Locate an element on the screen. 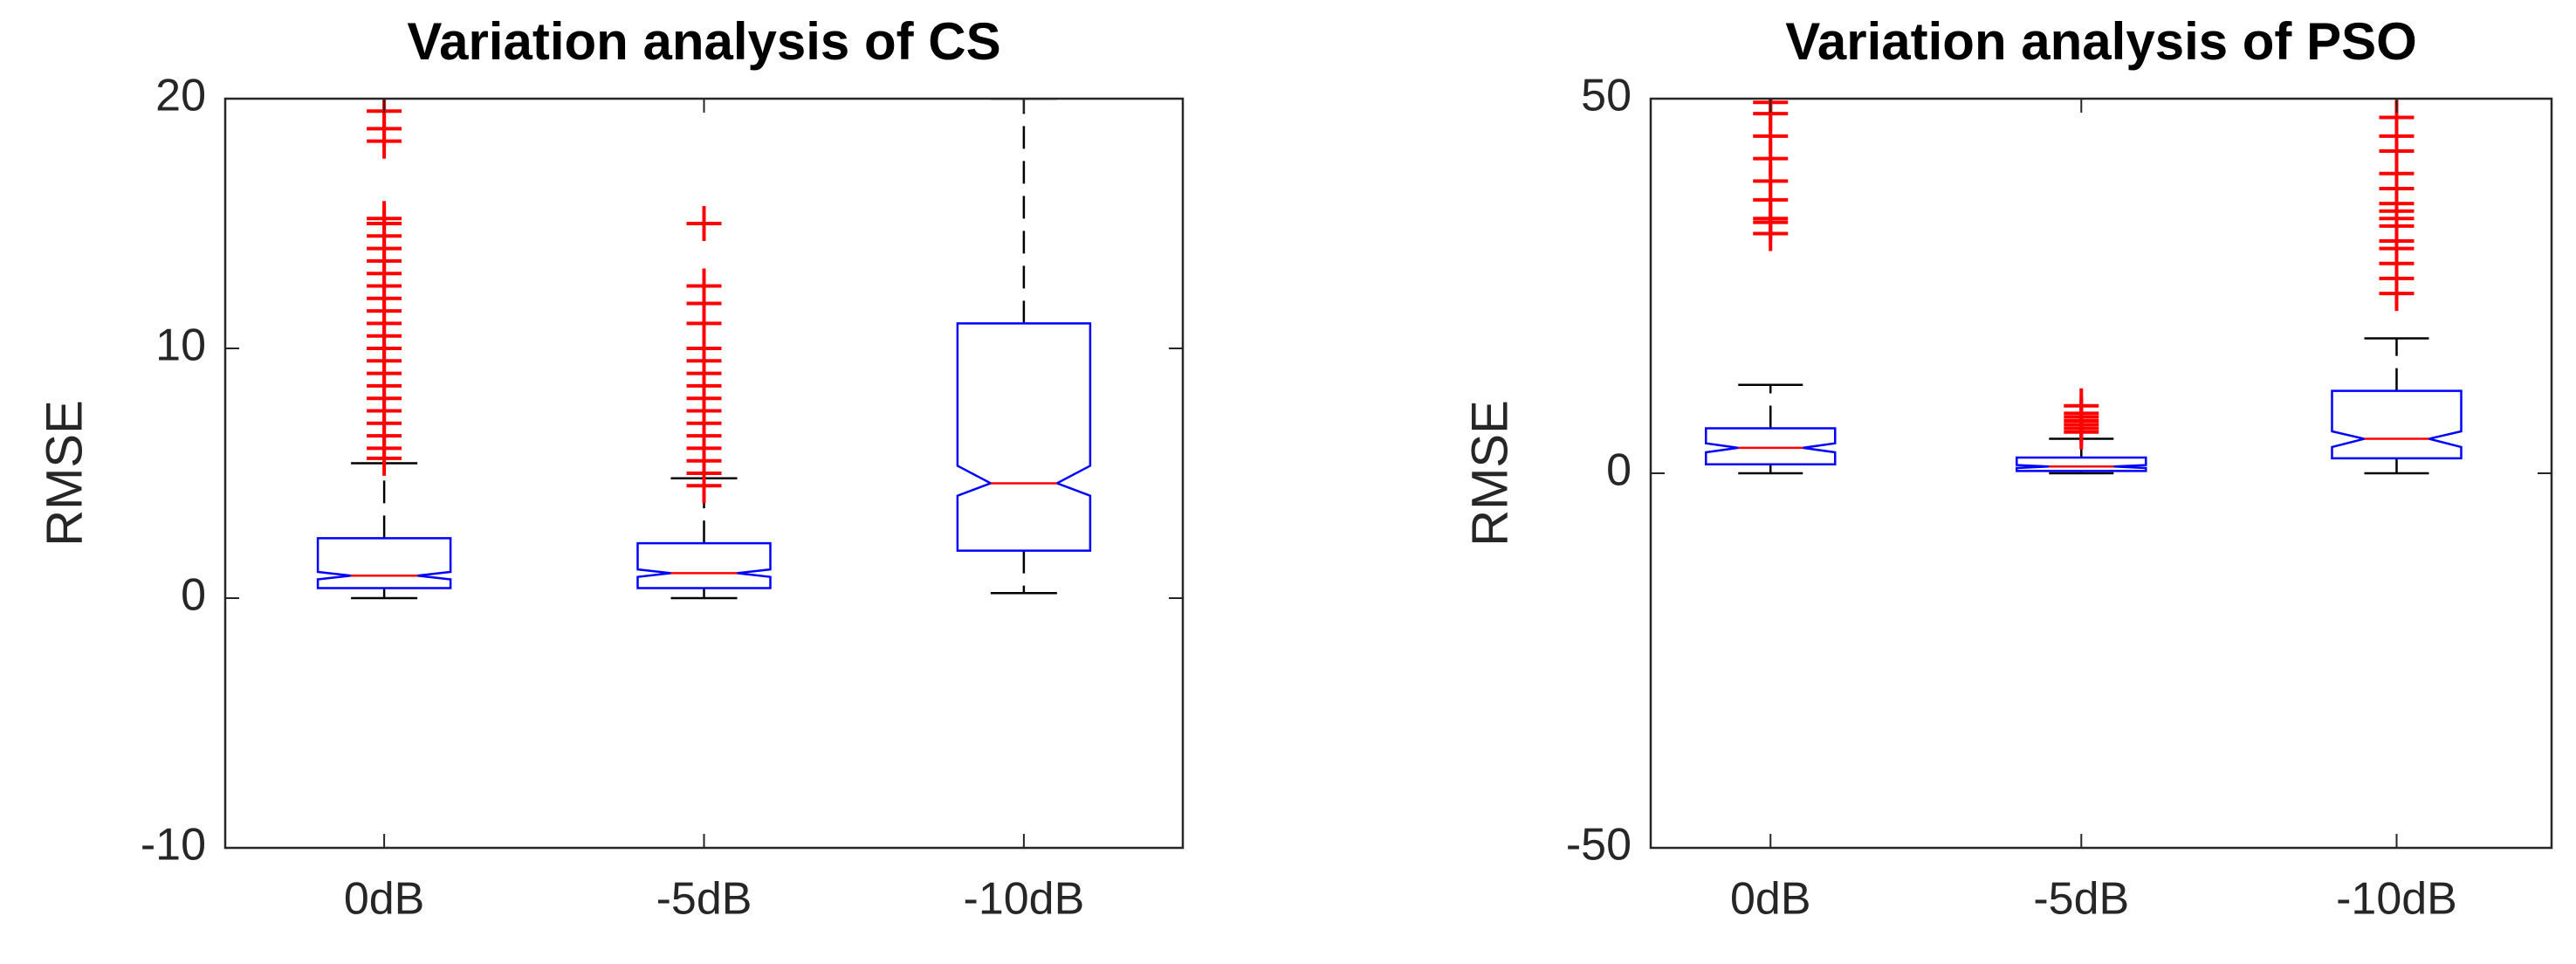 Image resolution: width=2576 pixels, height=964 pixels. y-tick-label: 50 is located at coordinates (1606, 96).